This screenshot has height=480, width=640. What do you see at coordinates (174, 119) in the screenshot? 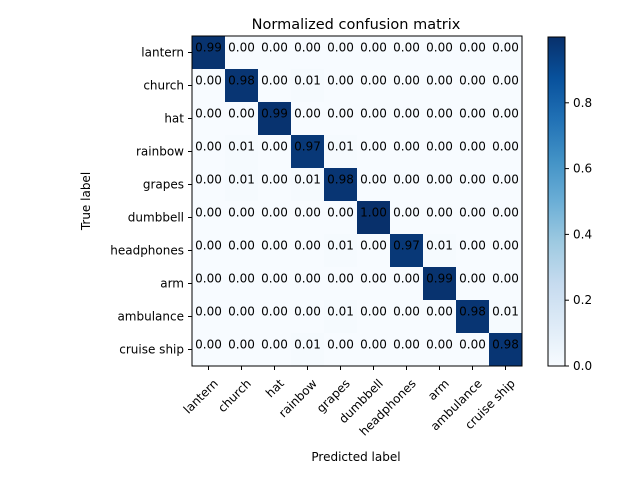
I see `y-tick-label: hat` at bounding box center [174, 119].